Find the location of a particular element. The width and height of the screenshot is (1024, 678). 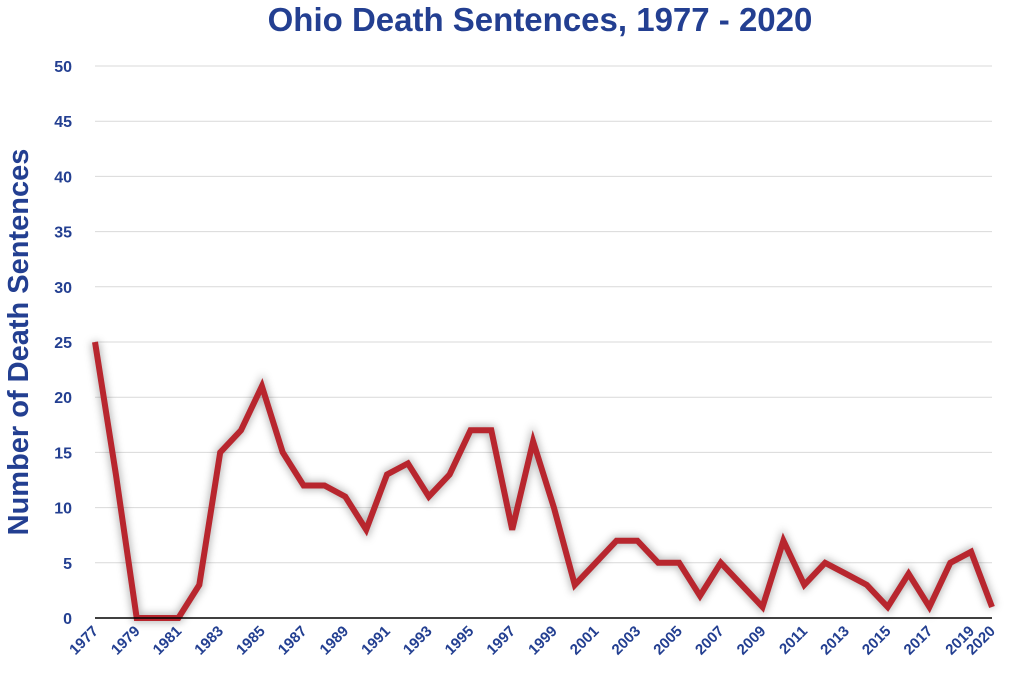

x-tick-label: 1979 is located at coordinates (126, 641).